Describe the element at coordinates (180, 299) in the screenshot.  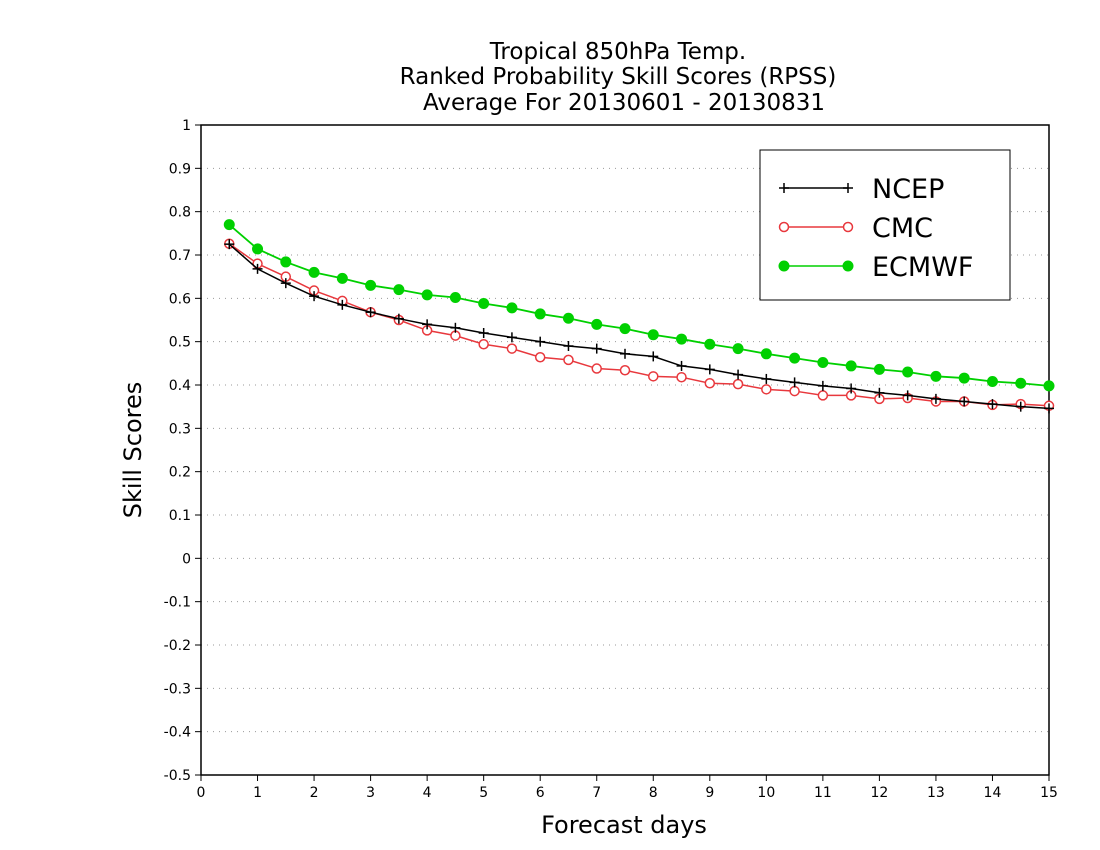
I see `y-tick-label: 0.6` at that location.